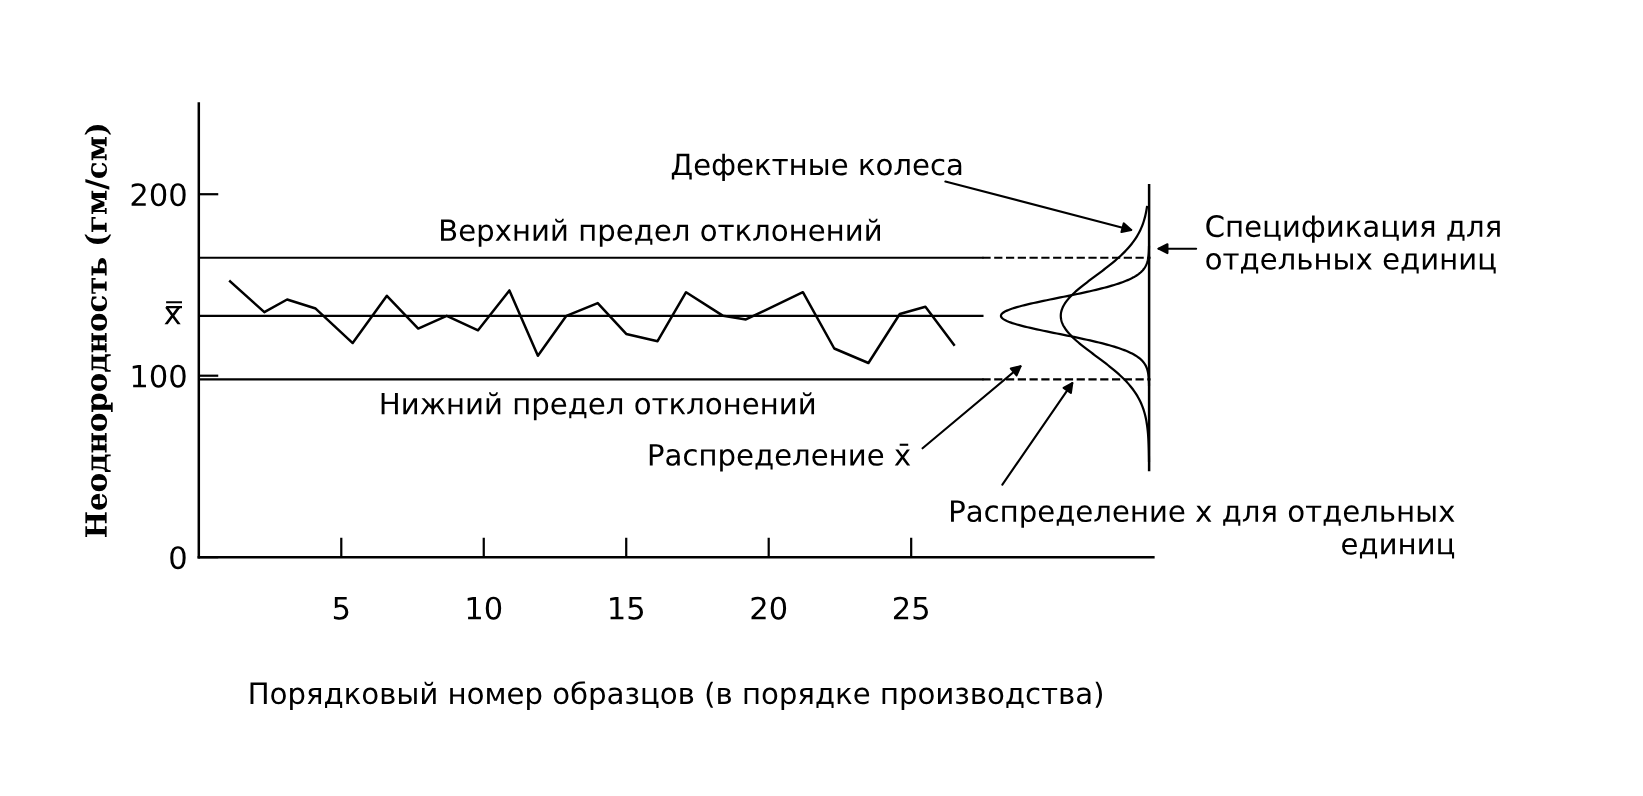 Image resolution: width=1643 pixels, height=796 pixels. I want to click on ref-line-label: Верхний предел отклонений, so click(660, 232).